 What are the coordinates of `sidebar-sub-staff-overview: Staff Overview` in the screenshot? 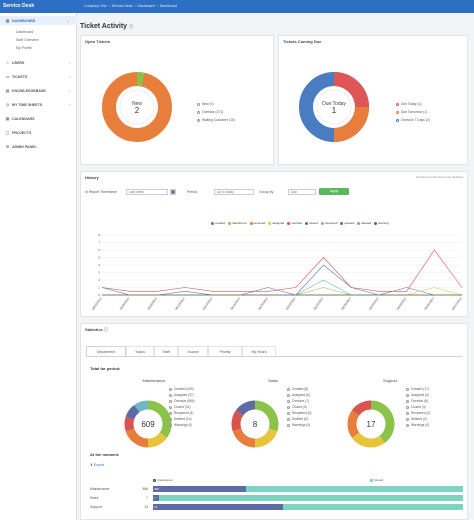 It's located at (27, 40).